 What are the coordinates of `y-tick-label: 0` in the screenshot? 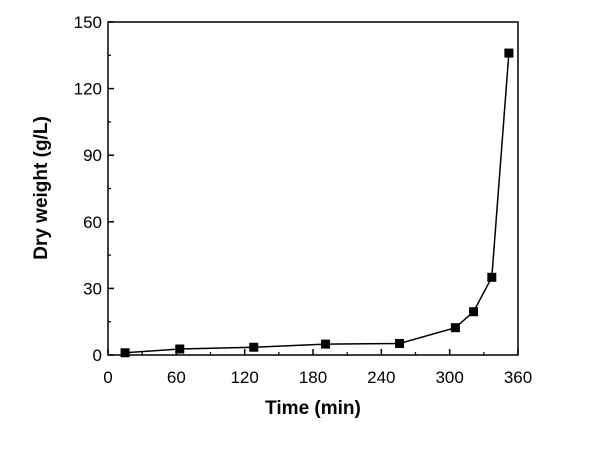 It's located at (97, 355).